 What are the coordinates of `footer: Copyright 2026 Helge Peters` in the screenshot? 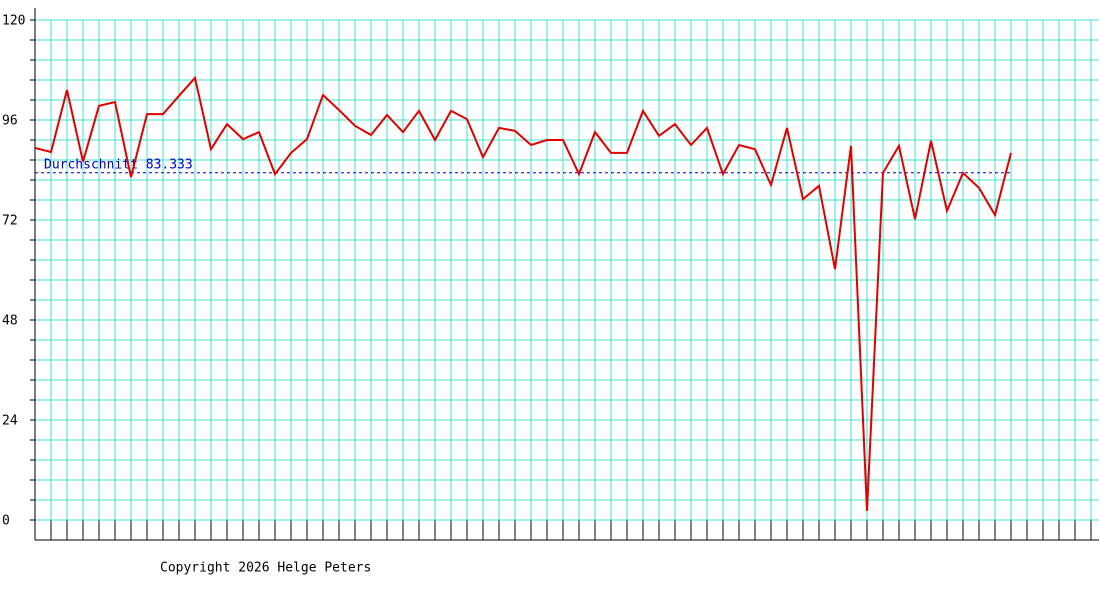 It's located at (265, 568).